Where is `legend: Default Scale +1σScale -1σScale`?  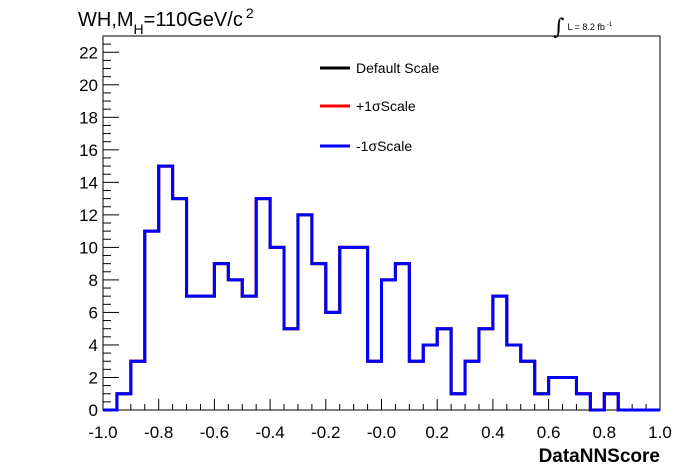 legend: Default Scale +1σScale -1σScale is located at coordinates (379, 107).